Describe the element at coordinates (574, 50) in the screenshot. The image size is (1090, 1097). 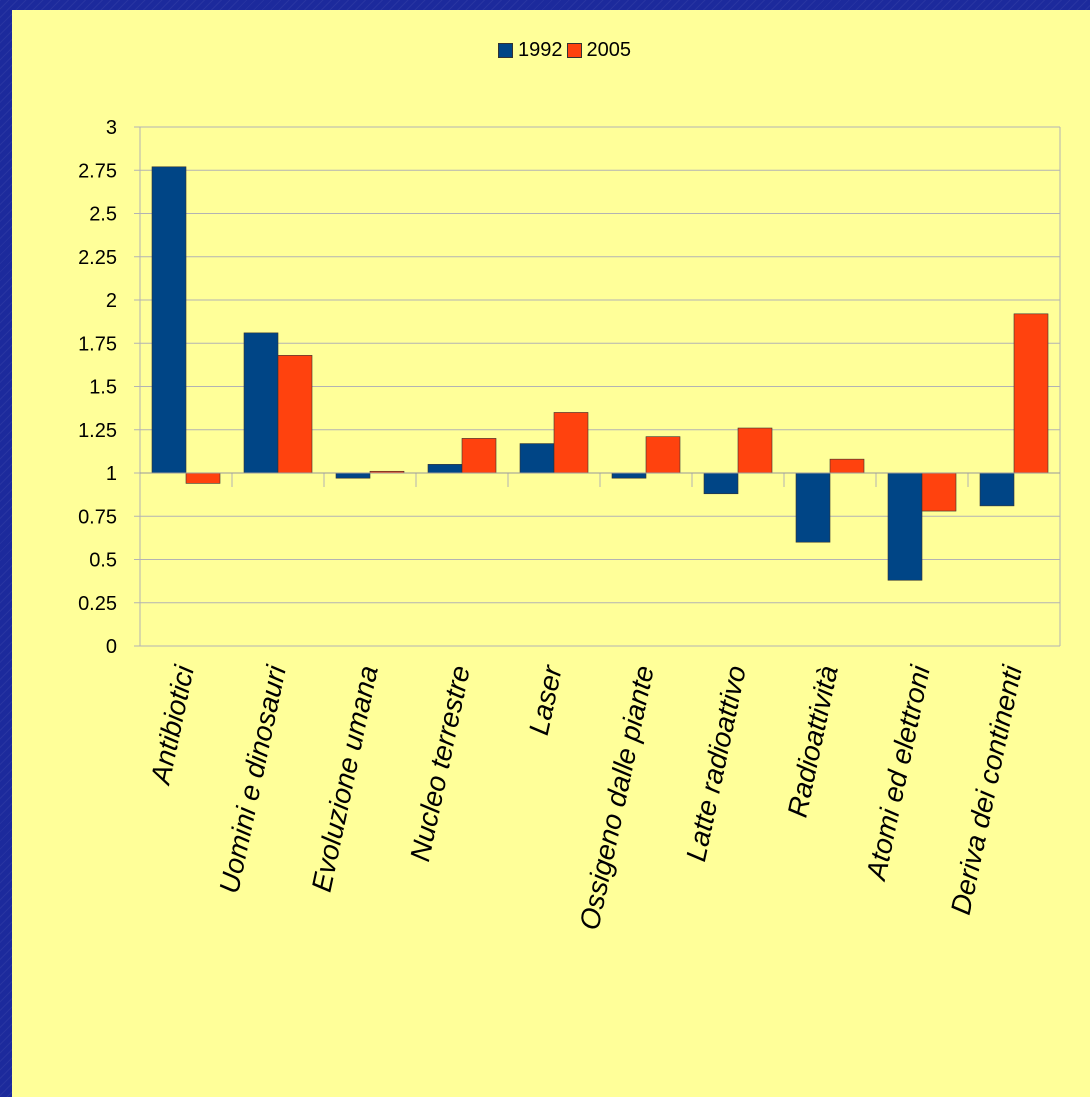
I see `legend-swatch-2005` at that location.